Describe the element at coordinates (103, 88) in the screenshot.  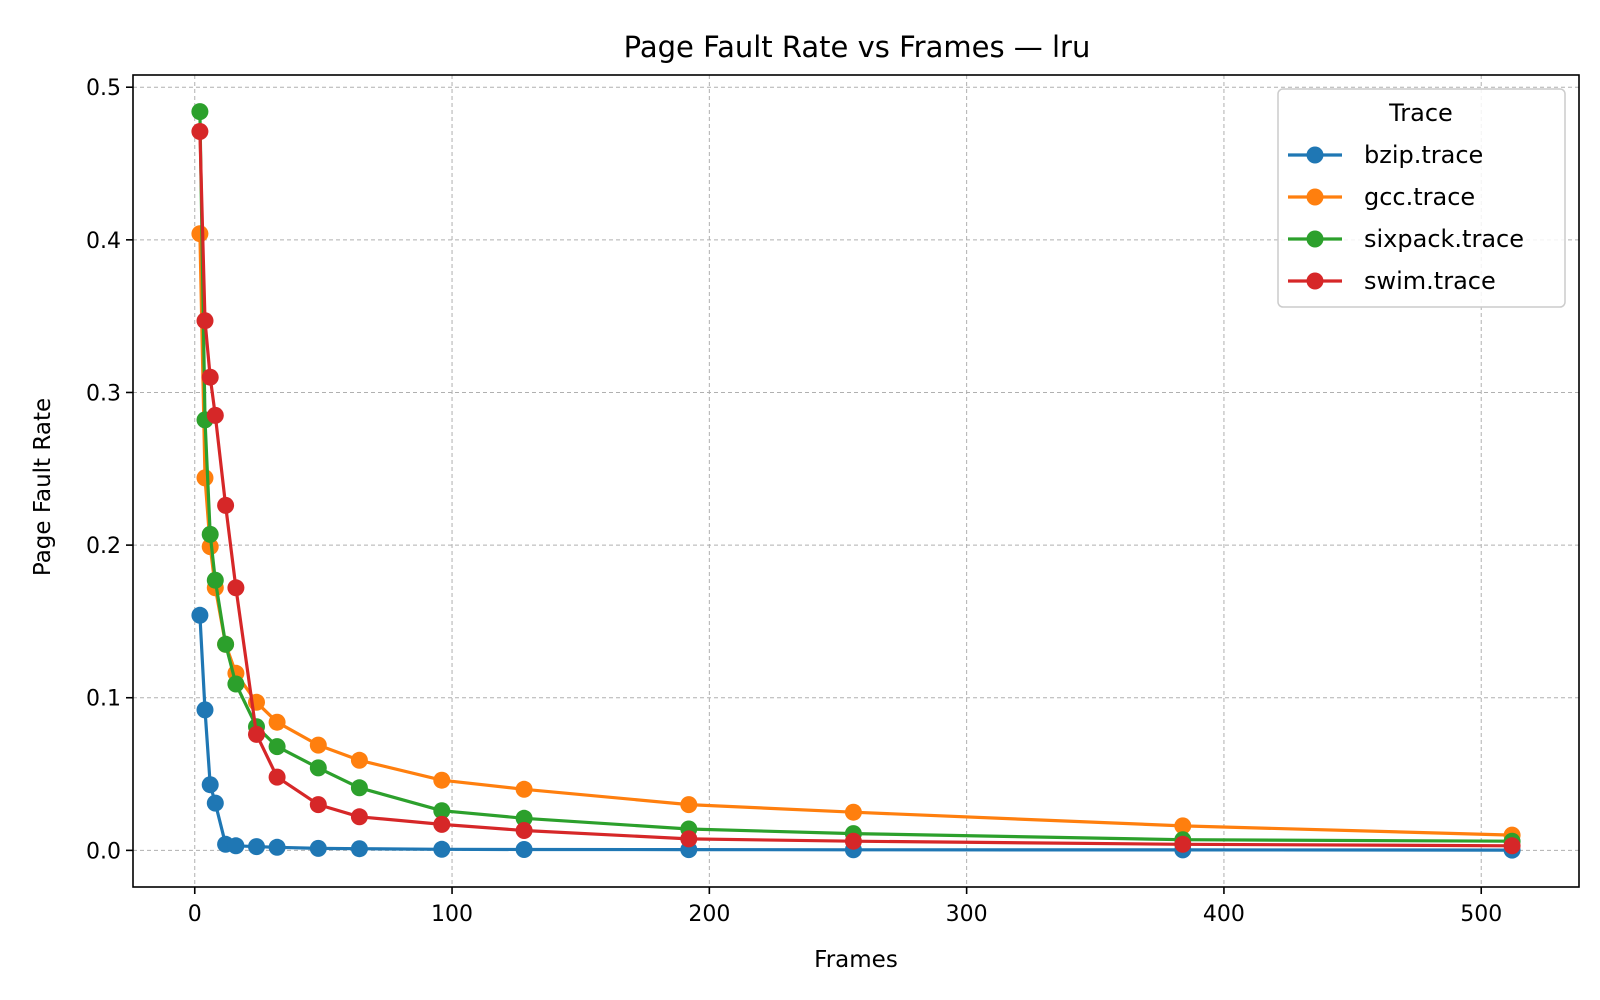
I see `y-tick-label: 0.5` at that location.